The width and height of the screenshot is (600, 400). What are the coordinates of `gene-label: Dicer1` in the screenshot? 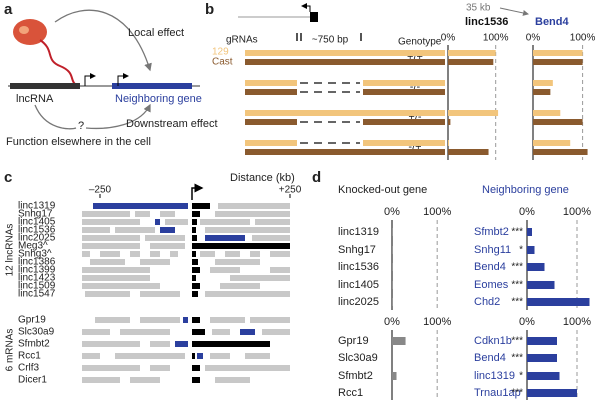 It's located at (32, 380).